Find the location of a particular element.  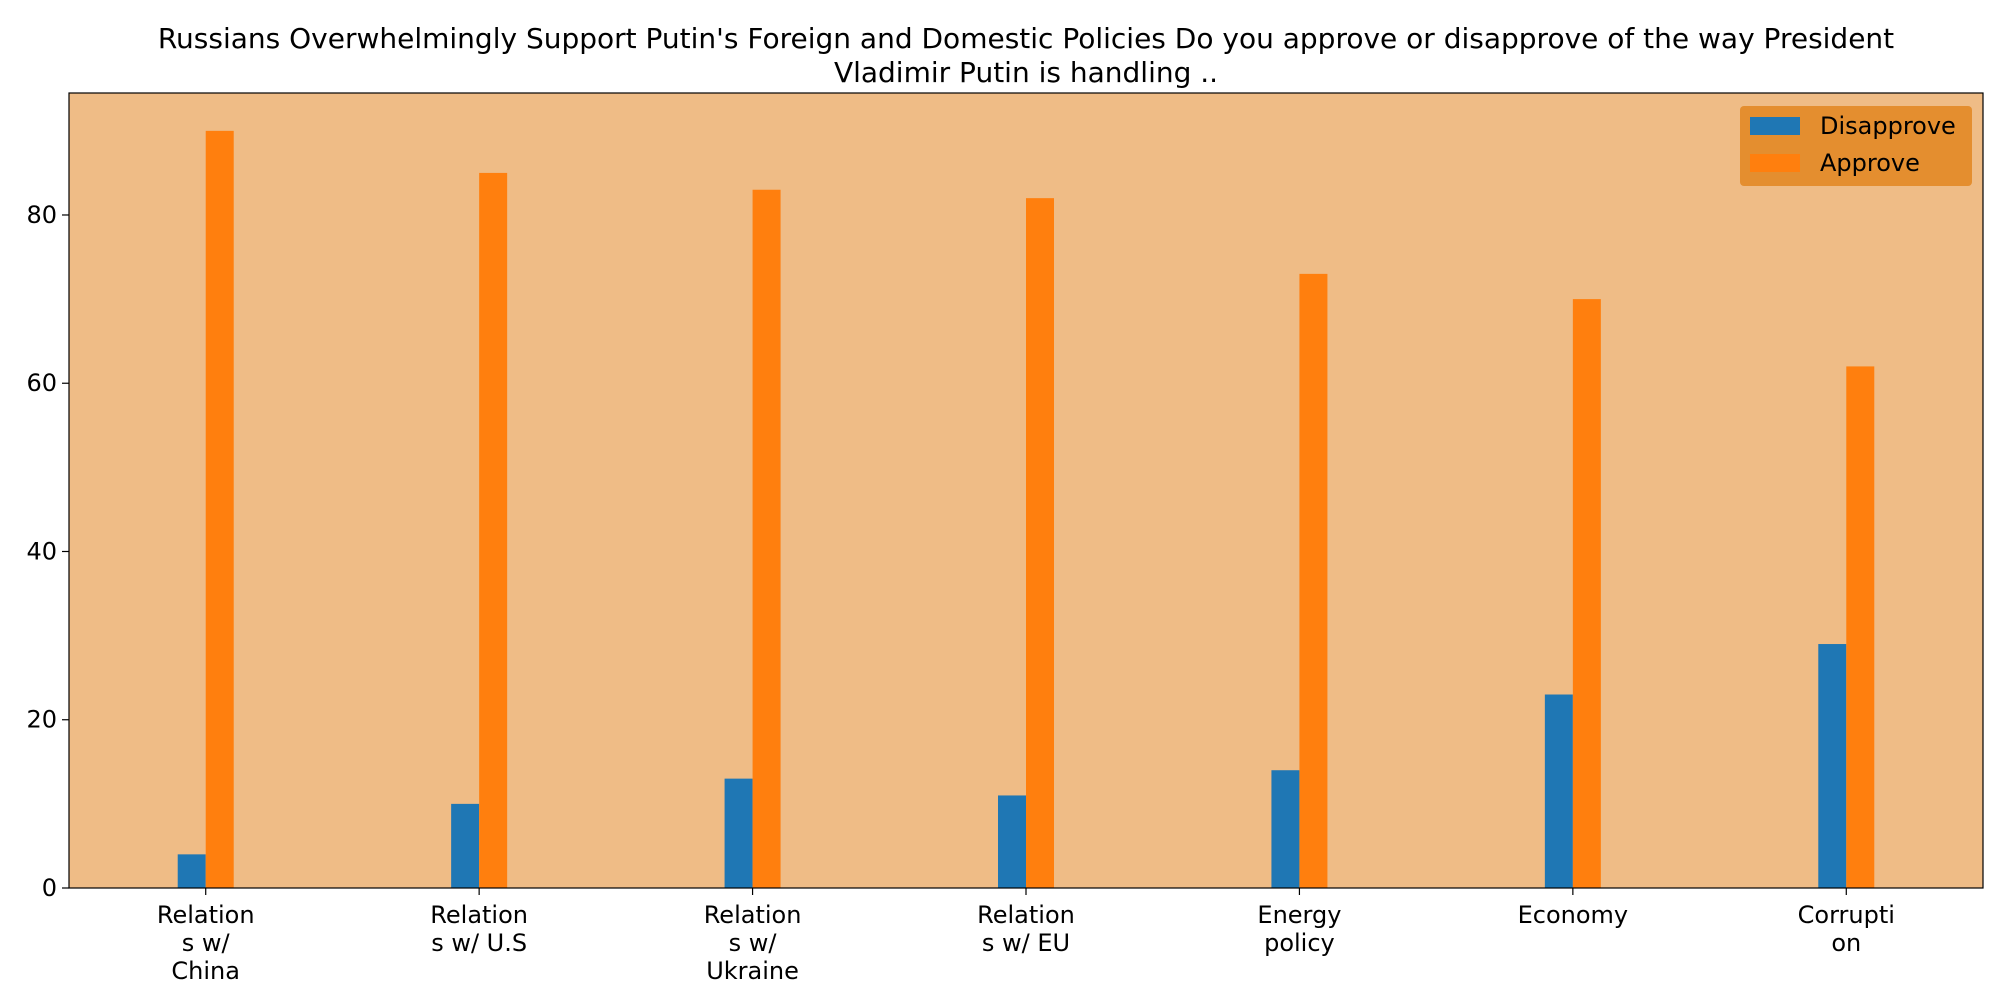

x-tick-label: China is located at coordinates (205, 971).